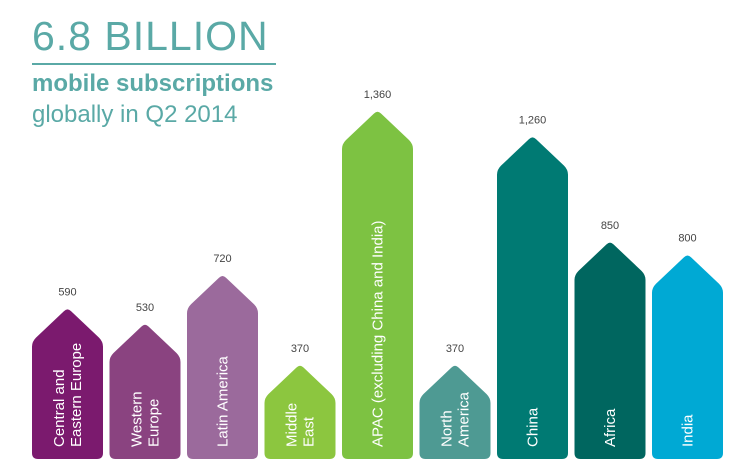  I want to click on headline: 6.8 BILLION, so click(150, 36).